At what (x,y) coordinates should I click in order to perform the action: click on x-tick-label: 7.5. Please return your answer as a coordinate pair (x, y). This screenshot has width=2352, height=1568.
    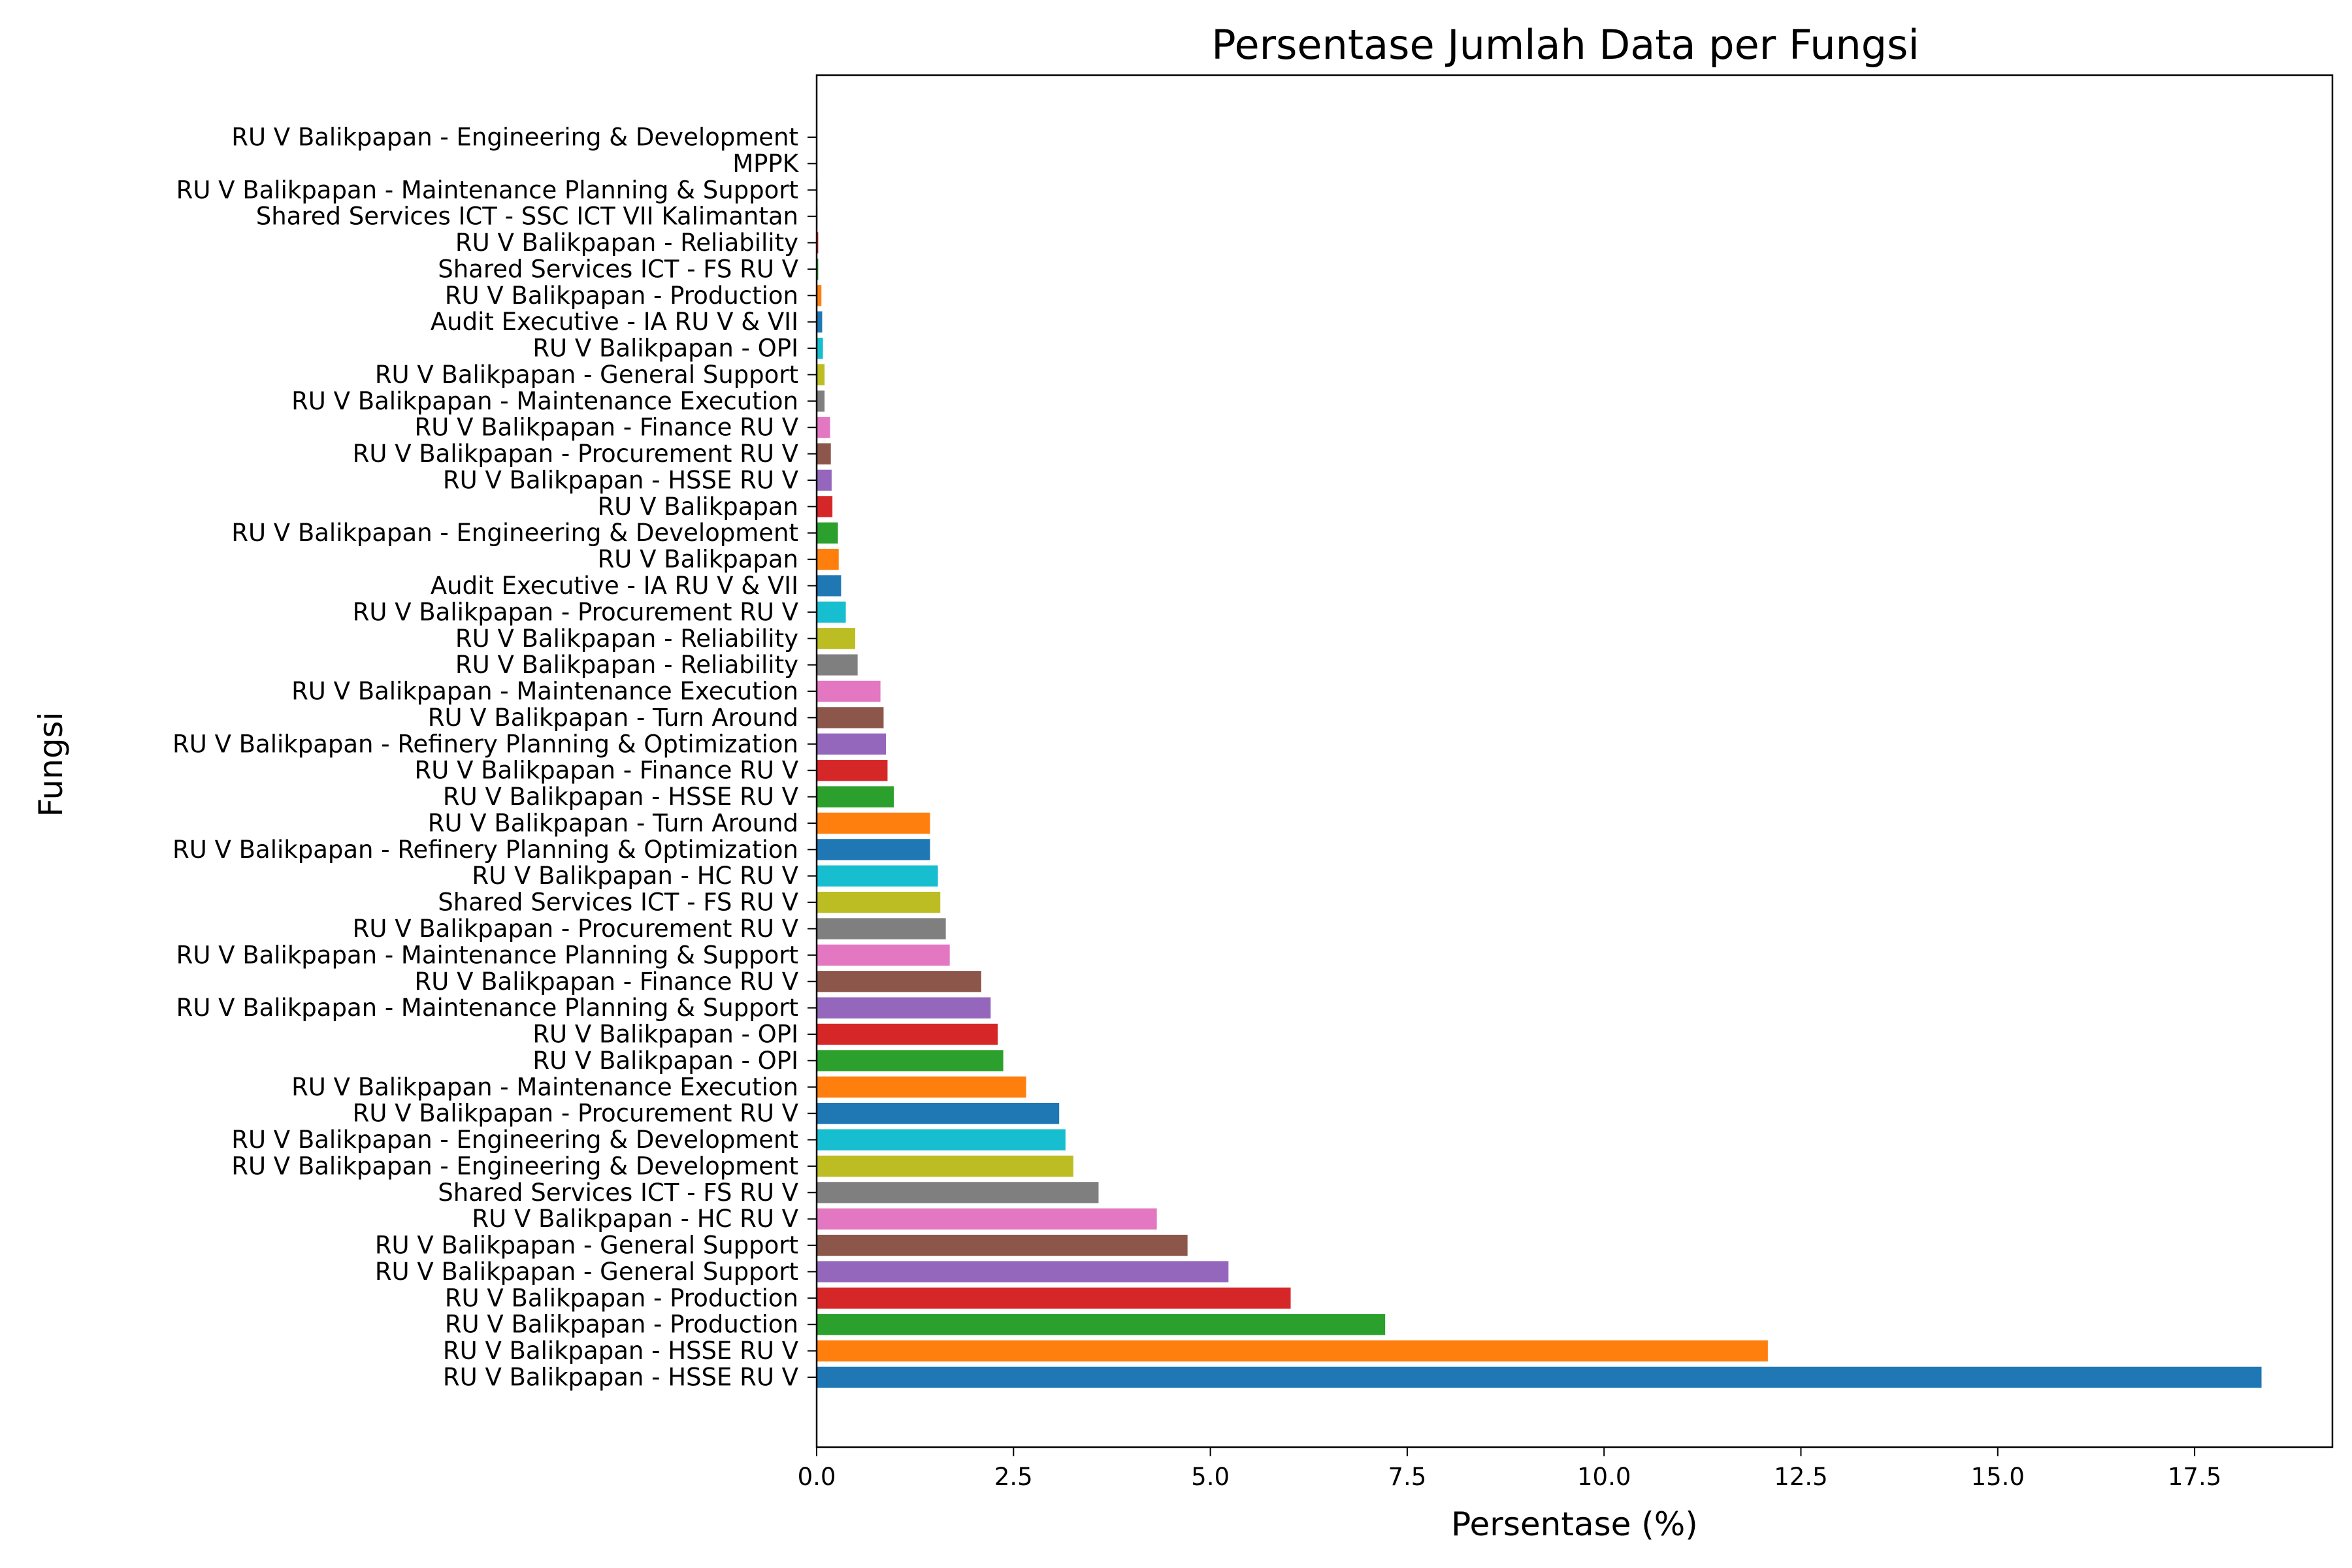
    Looking at the image, I should click on (1407, 1477).